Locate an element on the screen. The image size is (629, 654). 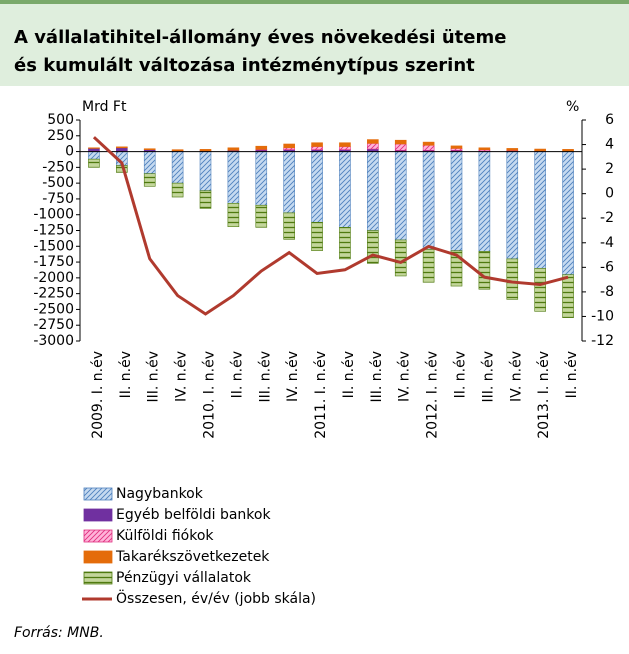
legend-label: Külföldi fiókok is located at coordinates (165, 536).